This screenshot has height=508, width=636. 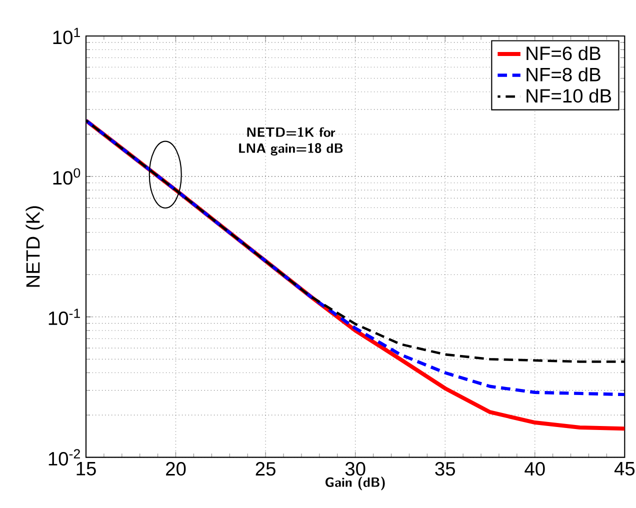 I want to click on x-axis-title: Gain (dB), so click(x=355, y=483).